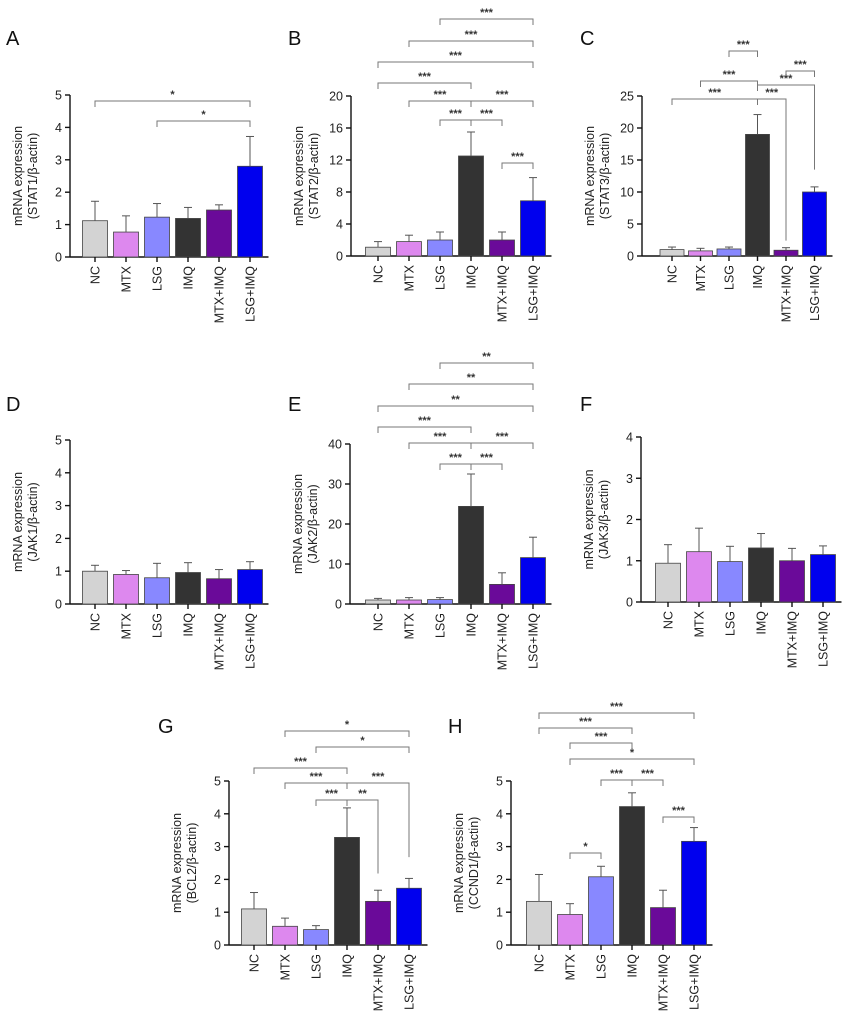 The image size is (854, 1024). I want to click on y-axis-label: (STAT3/β-actin), so click(605, 176).